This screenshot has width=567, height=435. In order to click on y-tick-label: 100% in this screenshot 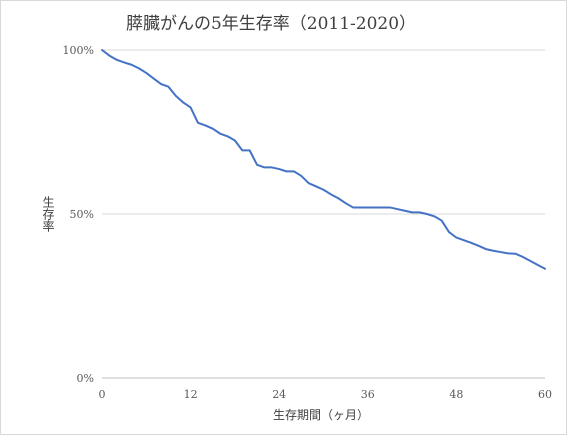, I will do `click(78, 50)`.